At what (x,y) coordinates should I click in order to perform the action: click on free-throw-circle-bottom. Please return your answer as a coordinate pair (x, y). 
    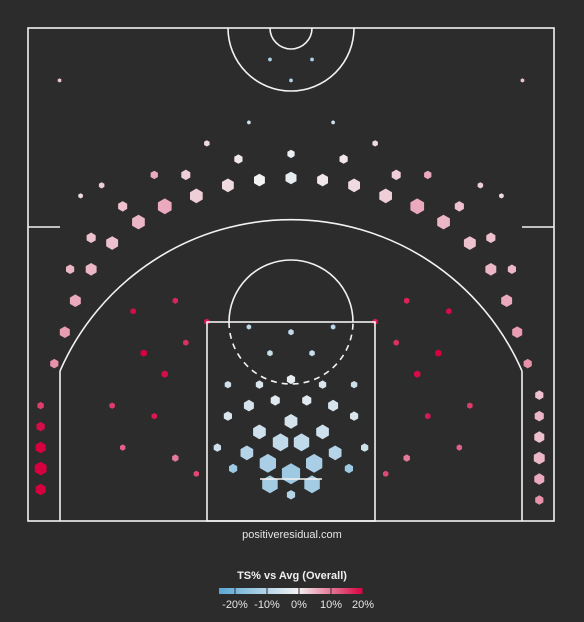
    Looking at the image, I should click on (291, 353).